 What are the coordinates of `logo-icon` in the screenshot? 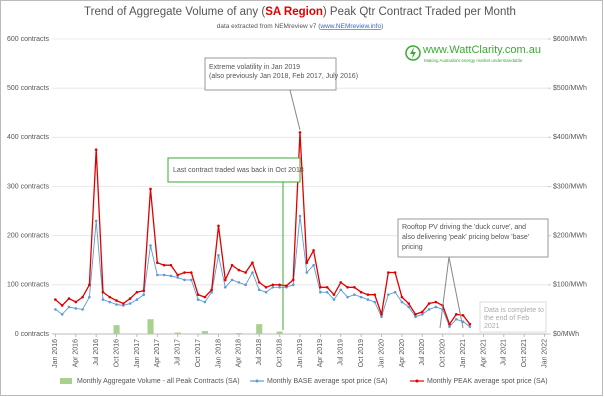 It's located at (413, 53).